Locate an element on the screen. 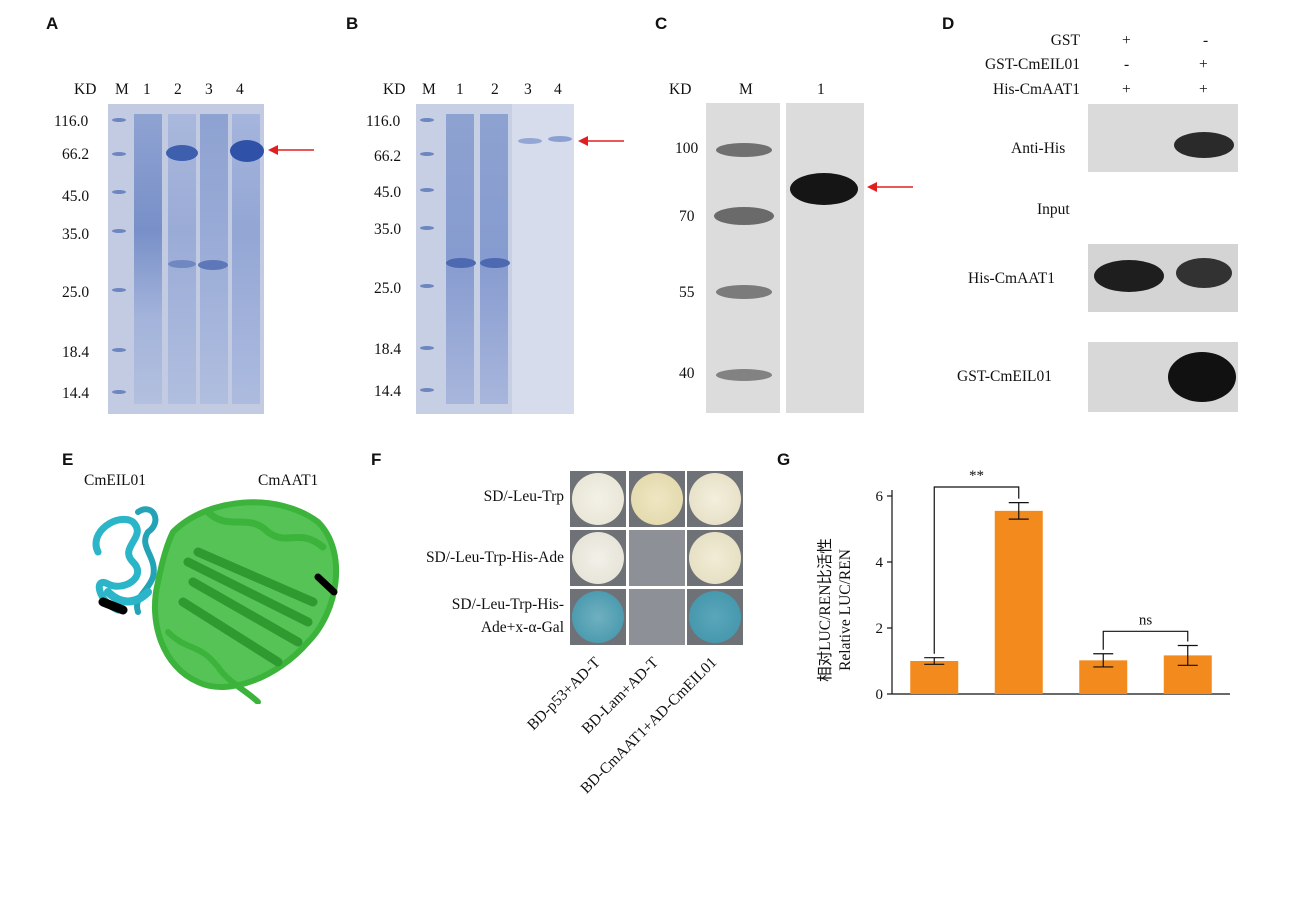 Image resolution: width=1293 pixels, height=918 pixels. gel-c-marker: 40 is located at coordinates (687, 373).